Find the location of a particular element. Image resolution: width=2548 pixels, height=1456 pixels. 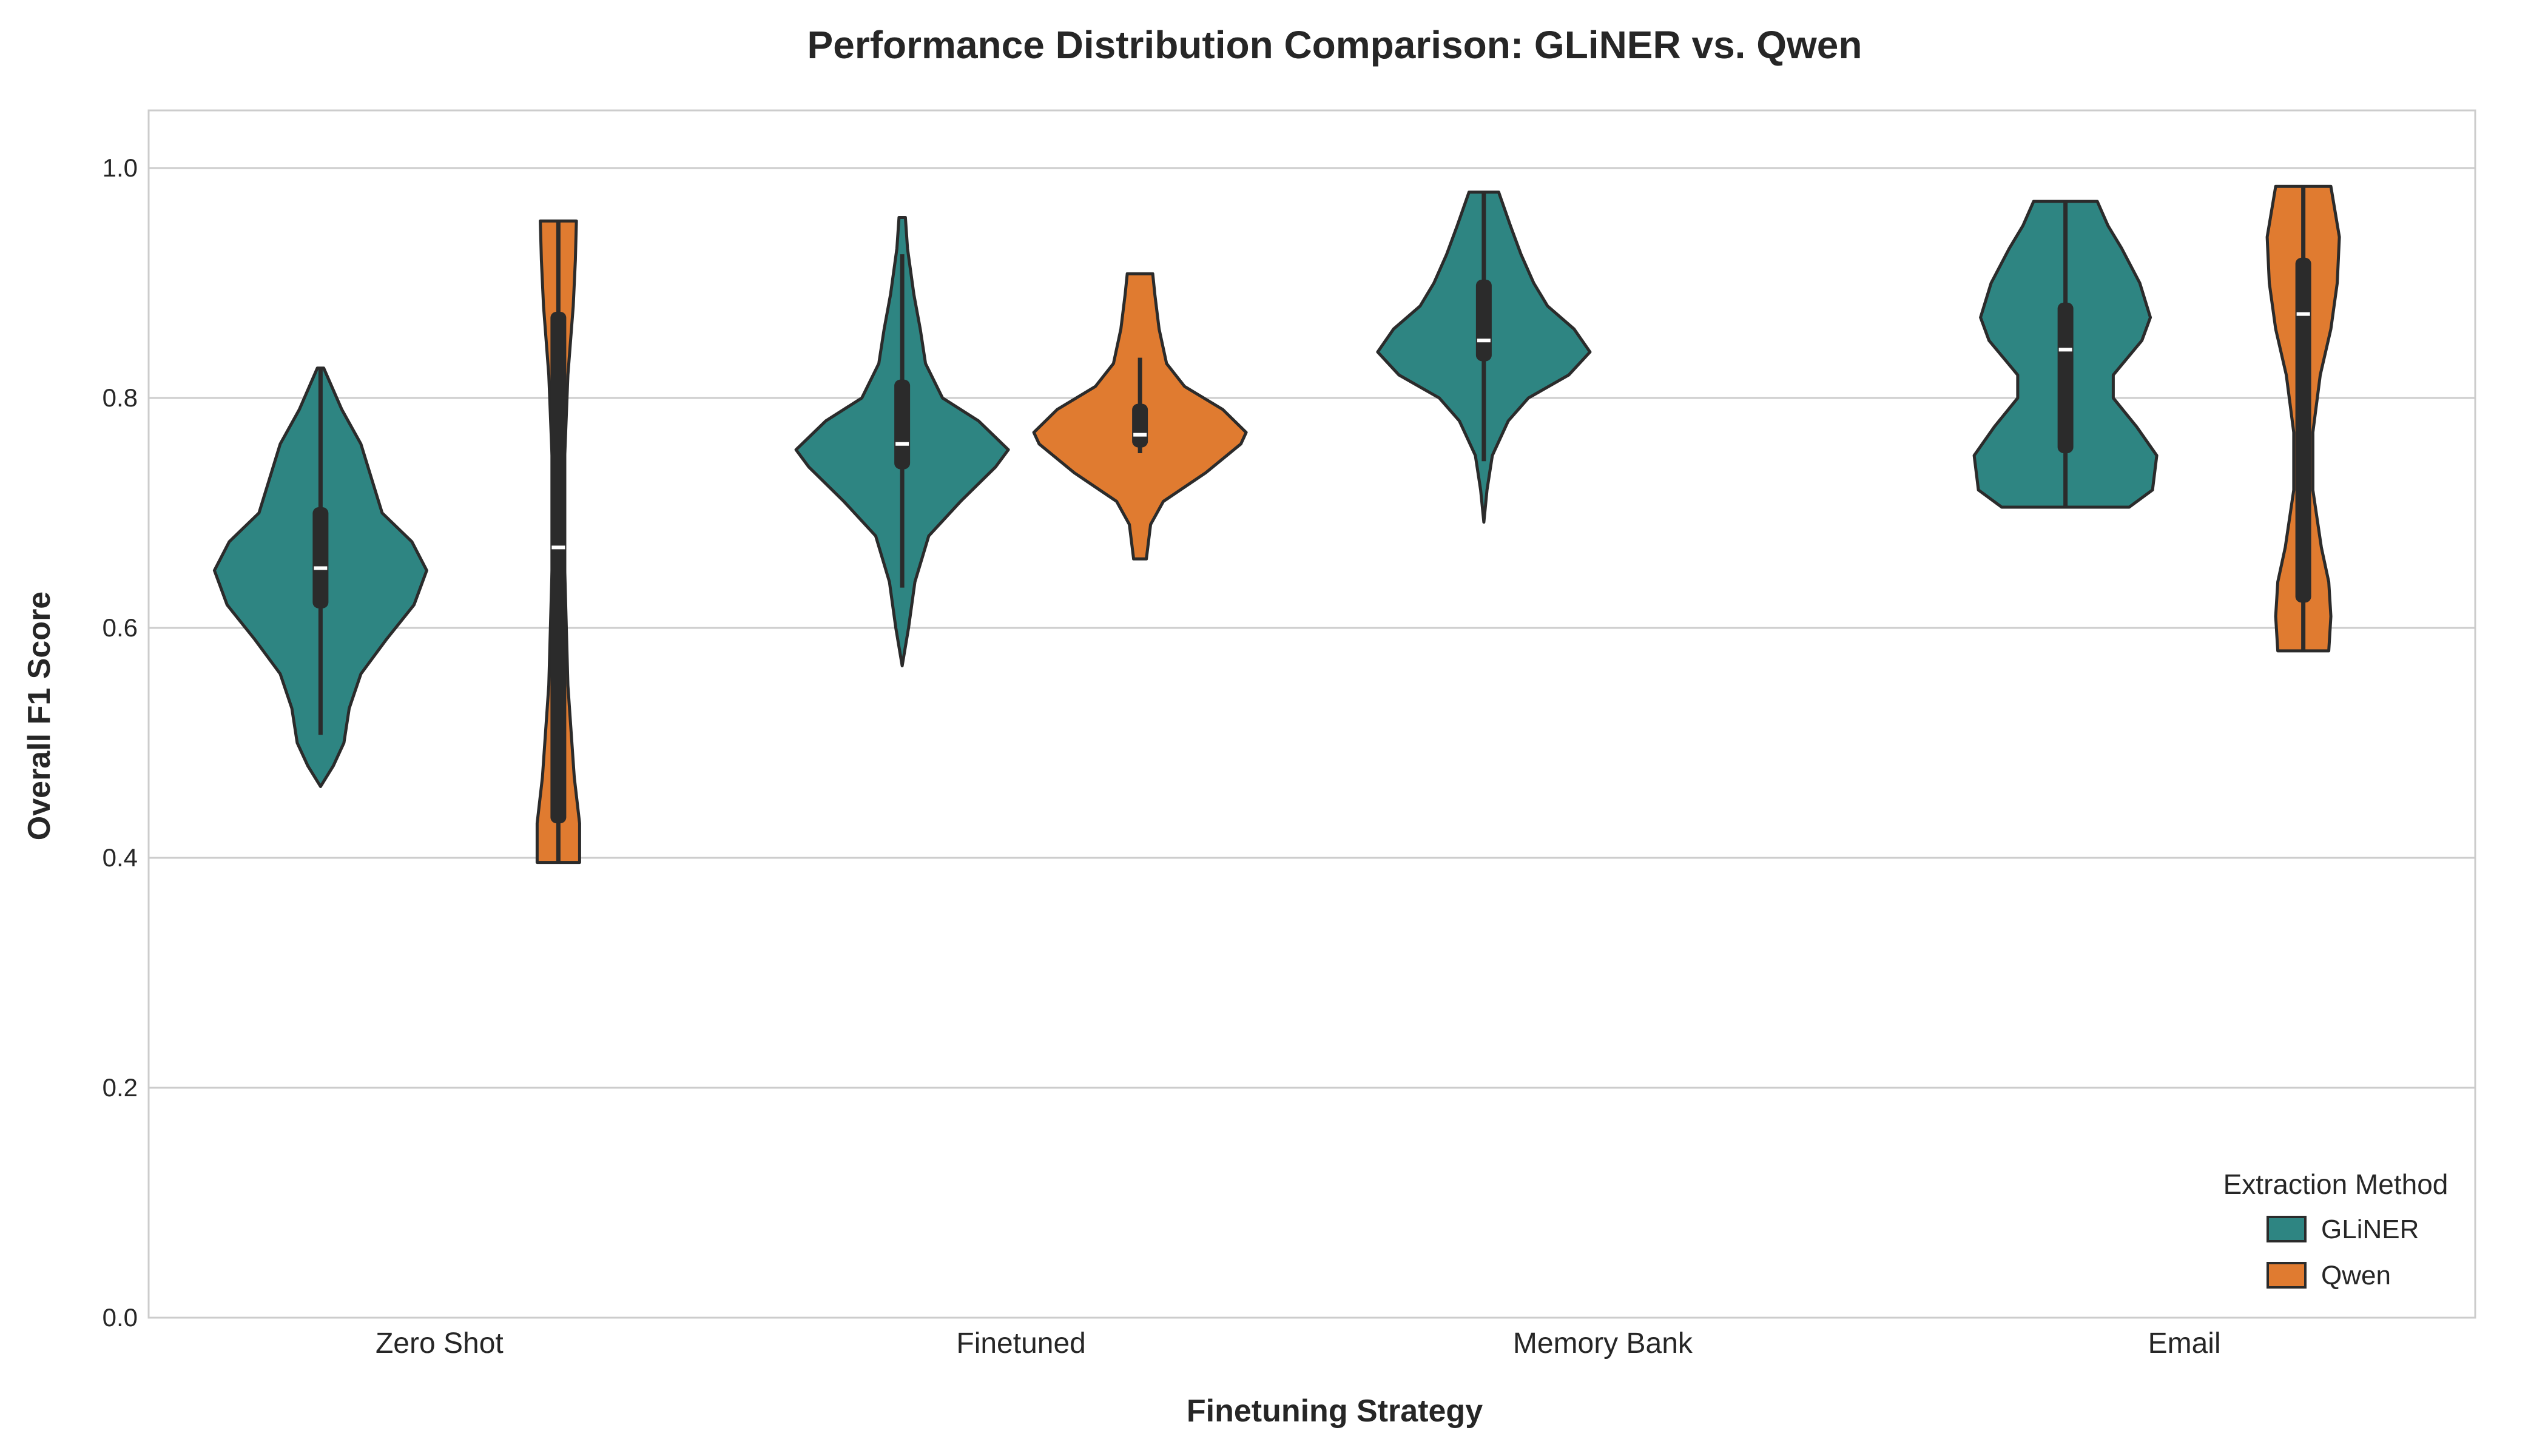

legend-label: GLiNER is located at coordinates (2370, 1229).